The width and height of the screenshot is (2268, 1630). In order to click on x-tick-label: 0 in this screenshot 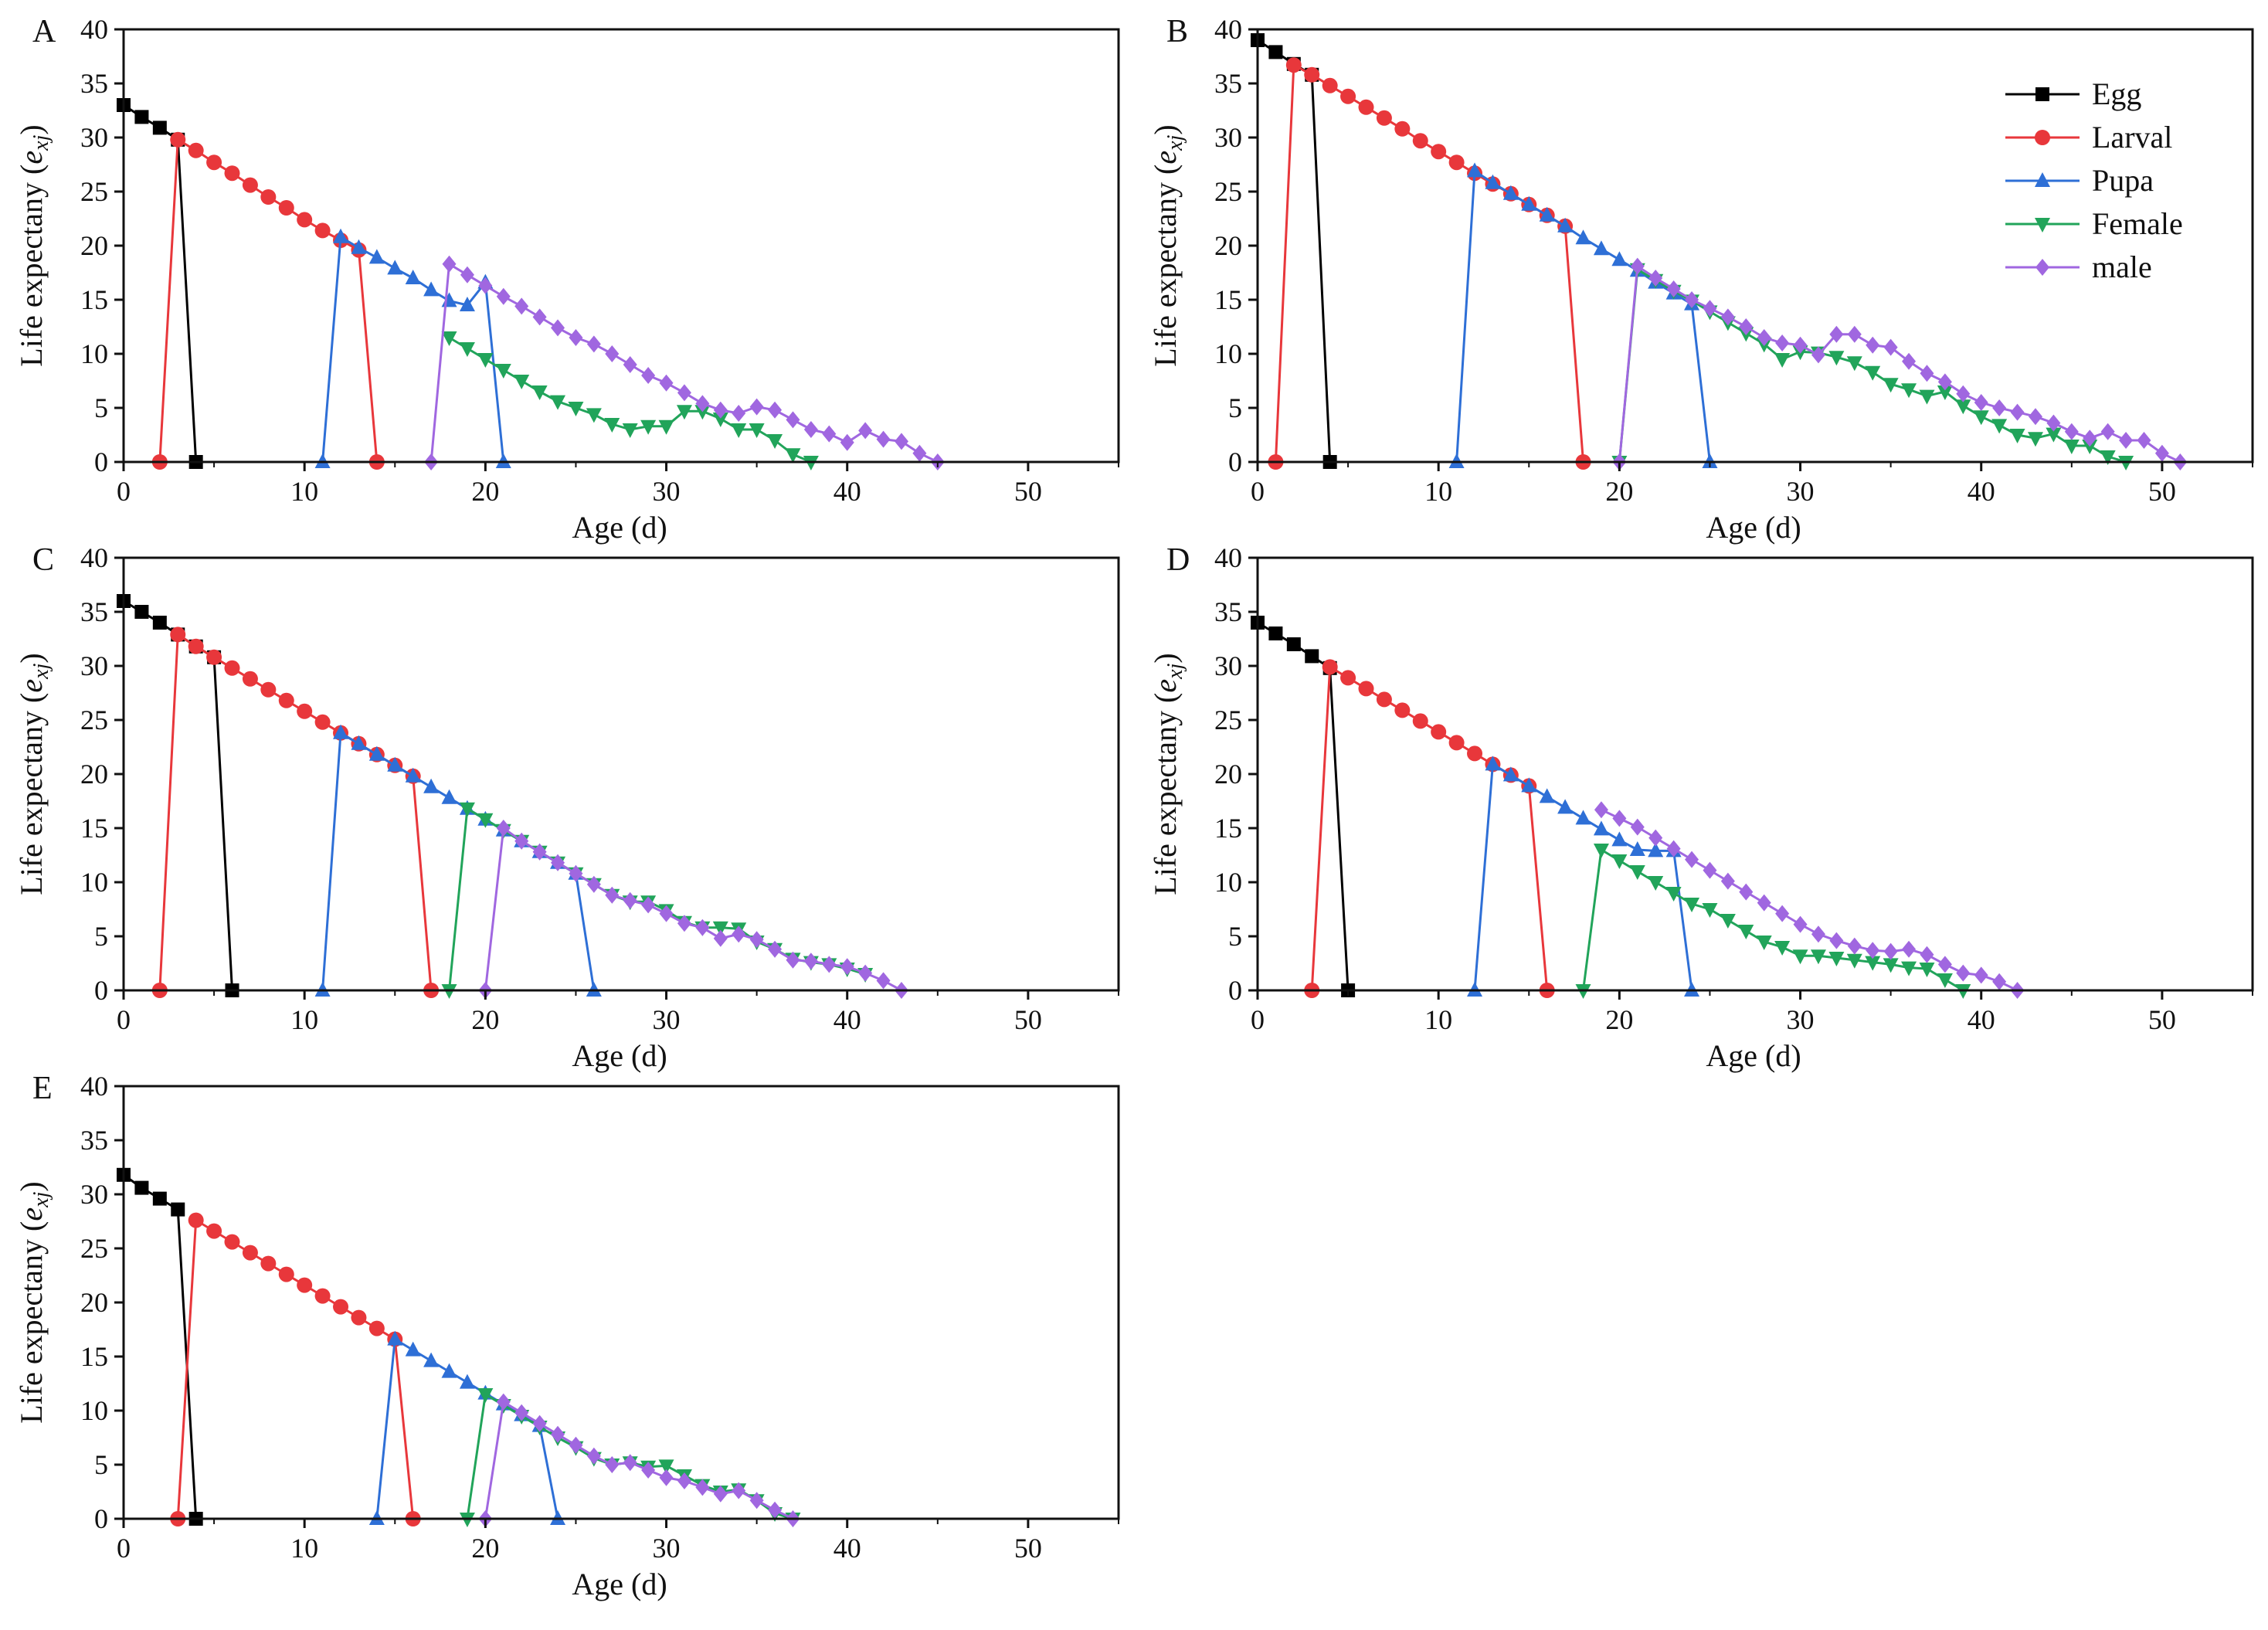, I will do `click(124, 1549)`.